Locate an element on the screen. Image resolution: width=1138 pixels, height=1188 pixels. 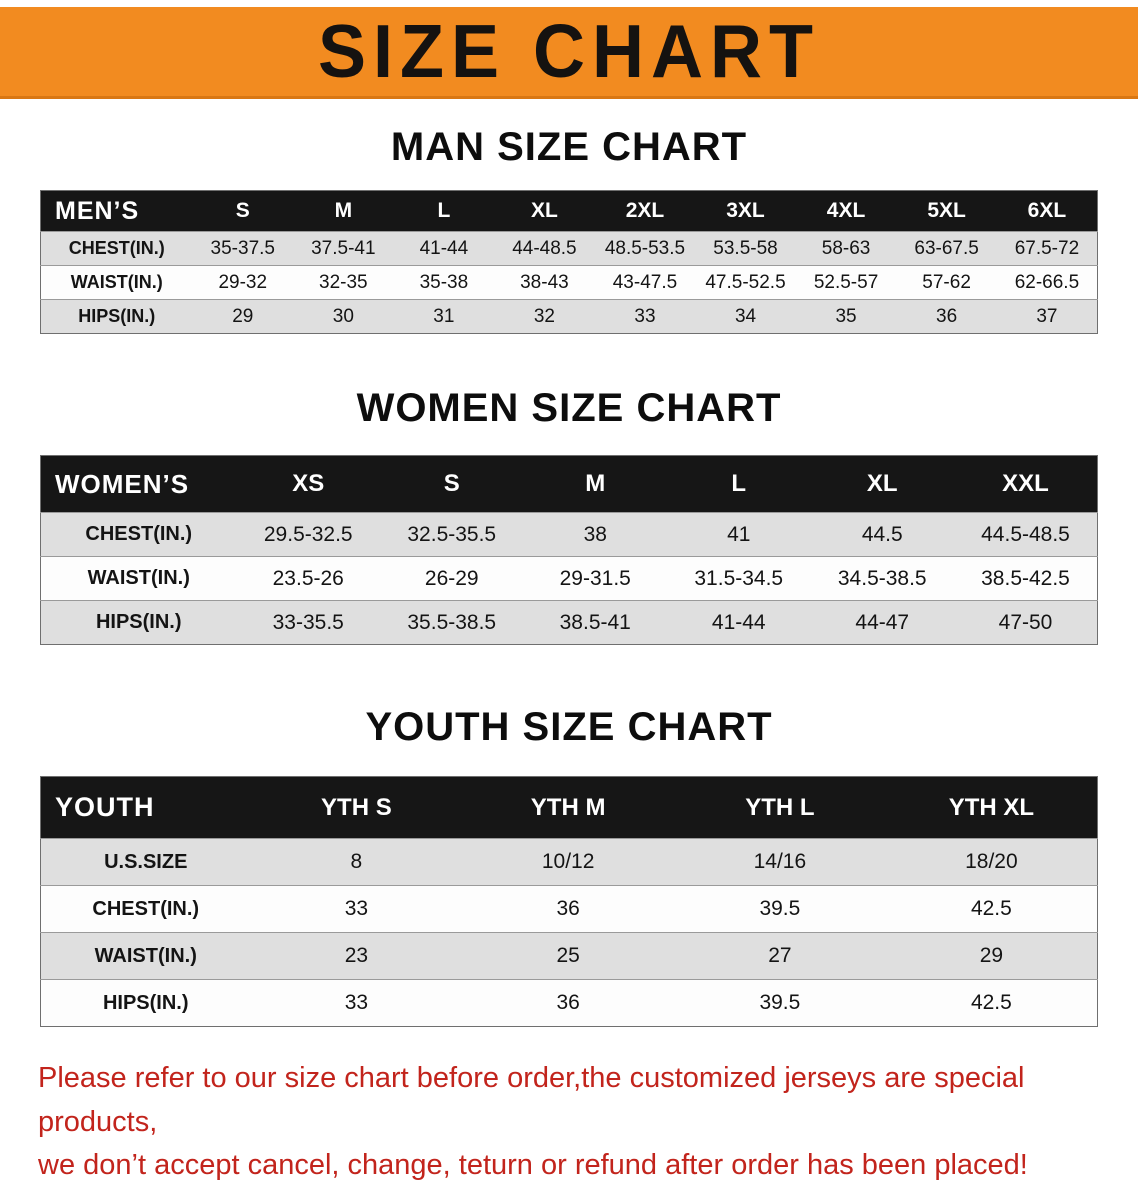
size-value: 30 is located at coordinates (343, 316).